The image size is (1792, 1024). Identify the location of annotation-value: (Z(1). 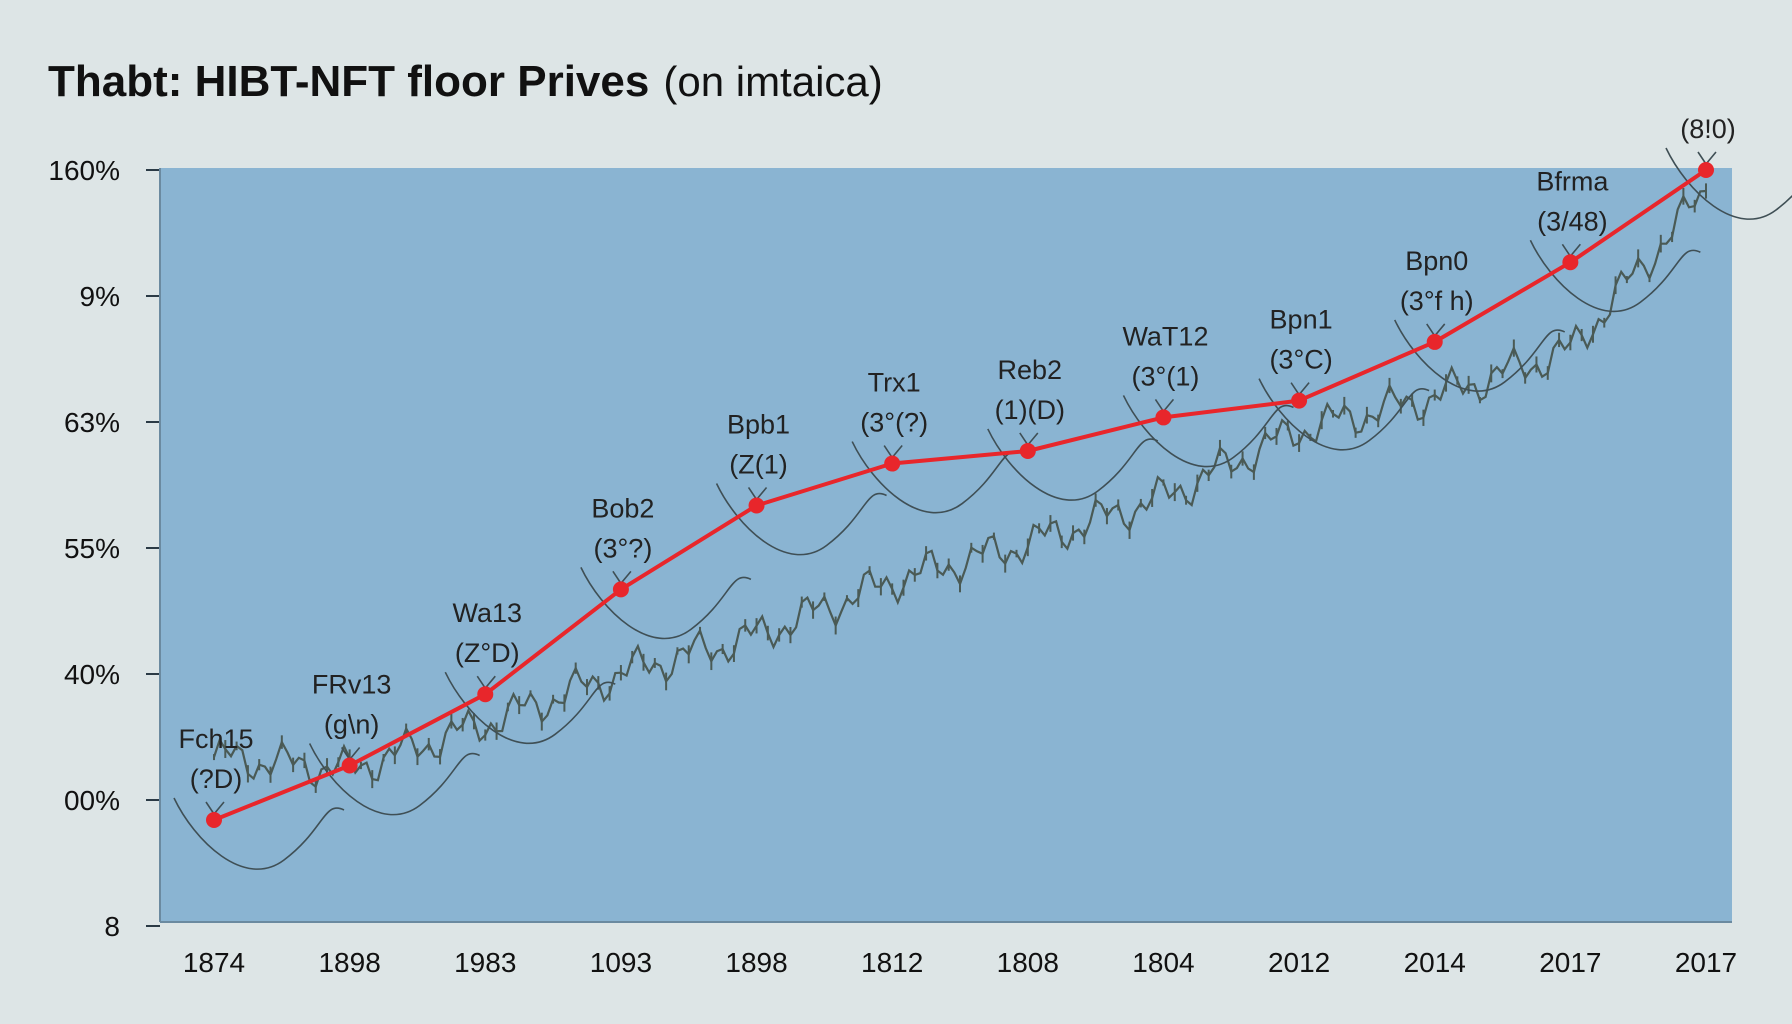
(758, 464).